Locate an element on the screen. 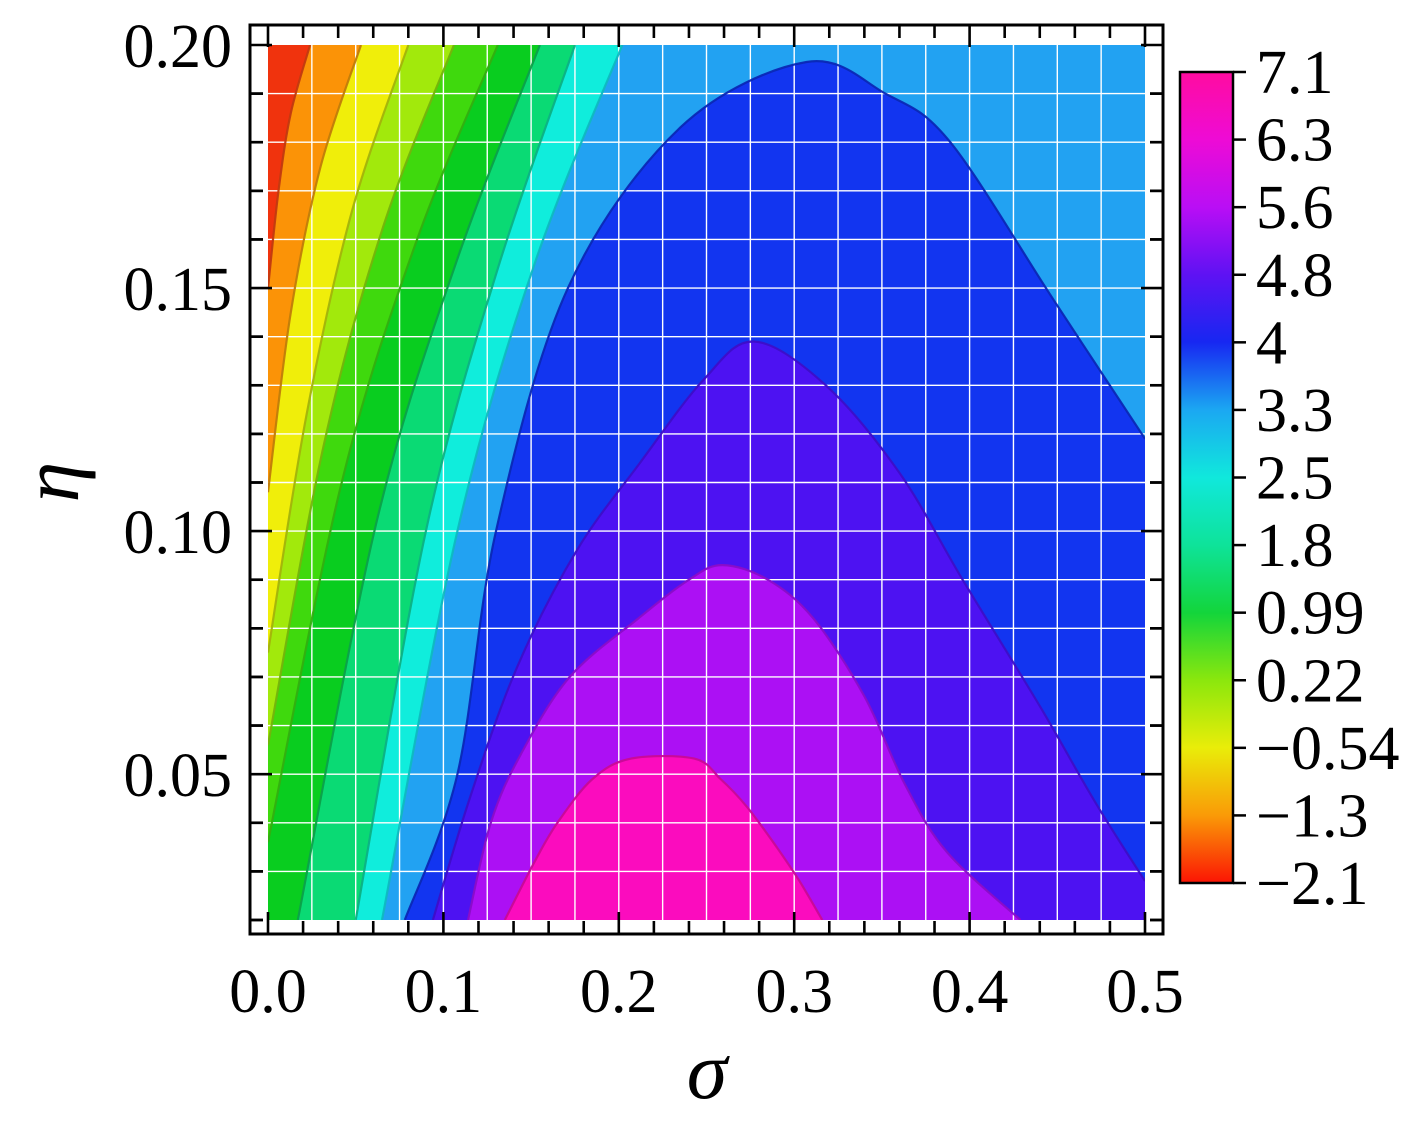 This screenshot has width=1411, height=1135. colorbar-tick-label: −1.3 is located at coordinates (1312, 816).